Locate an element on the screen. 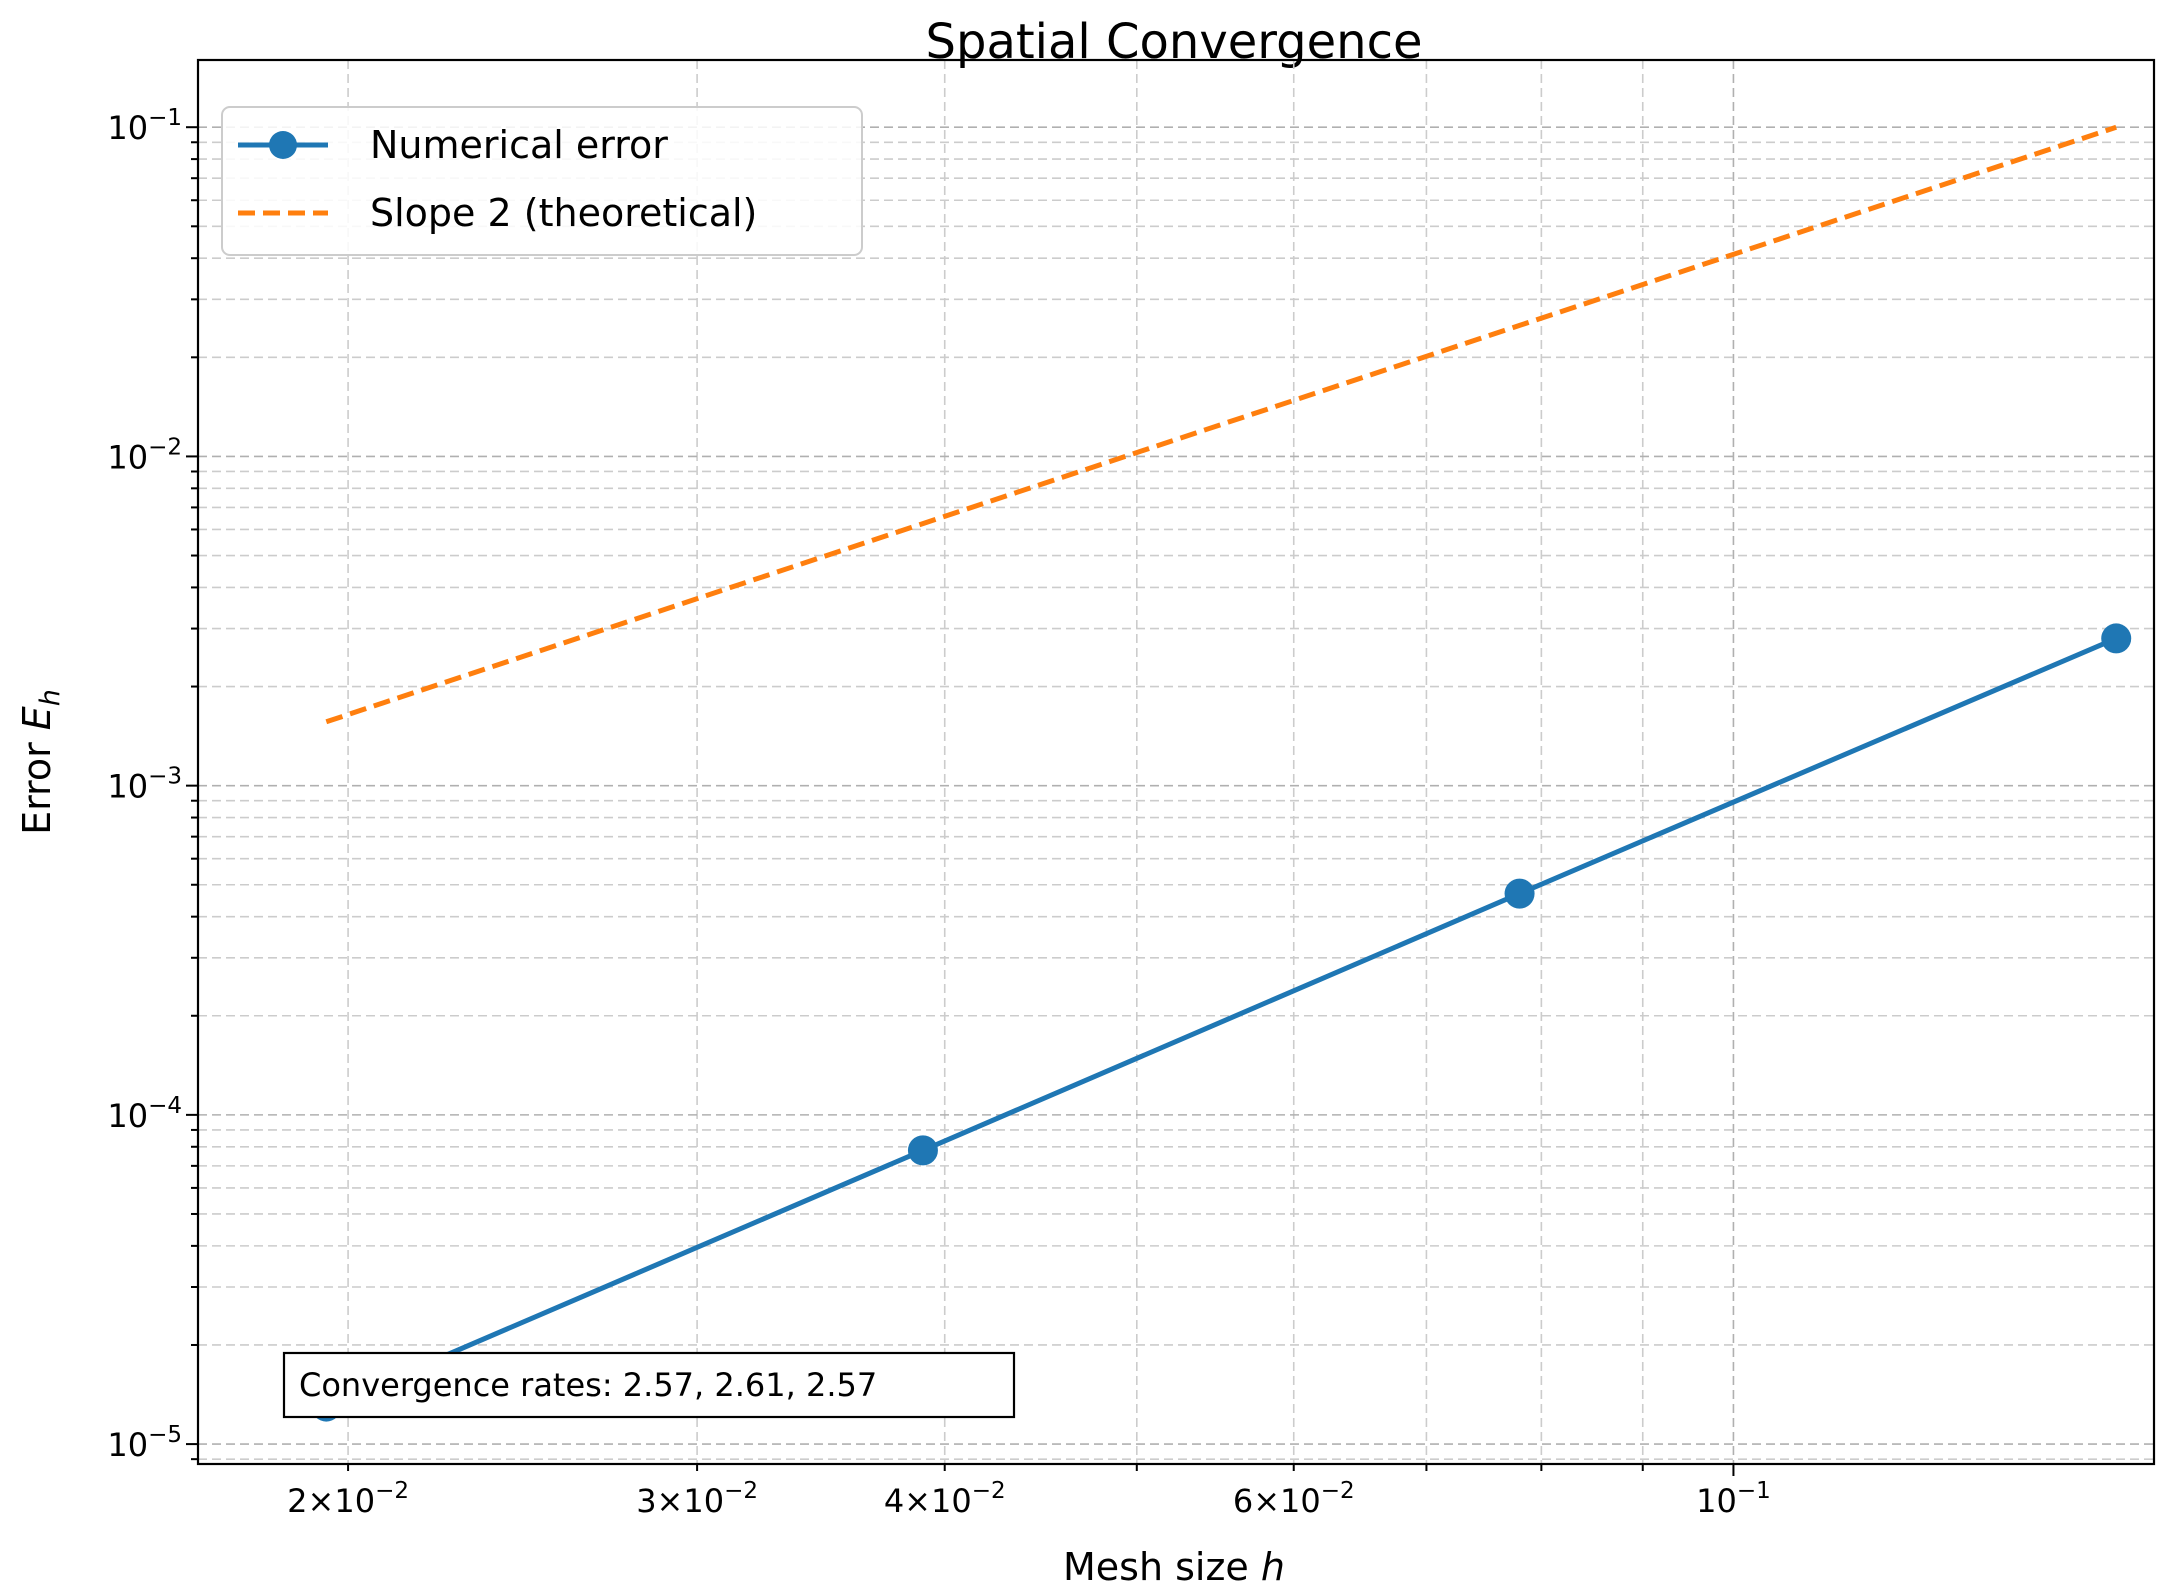  legend-box is located at coordinates (542, 181).